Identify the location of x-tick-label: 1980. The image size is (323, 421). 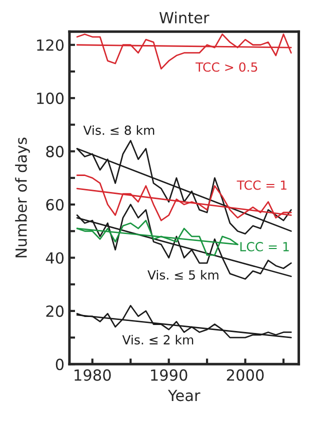
(92, 375).